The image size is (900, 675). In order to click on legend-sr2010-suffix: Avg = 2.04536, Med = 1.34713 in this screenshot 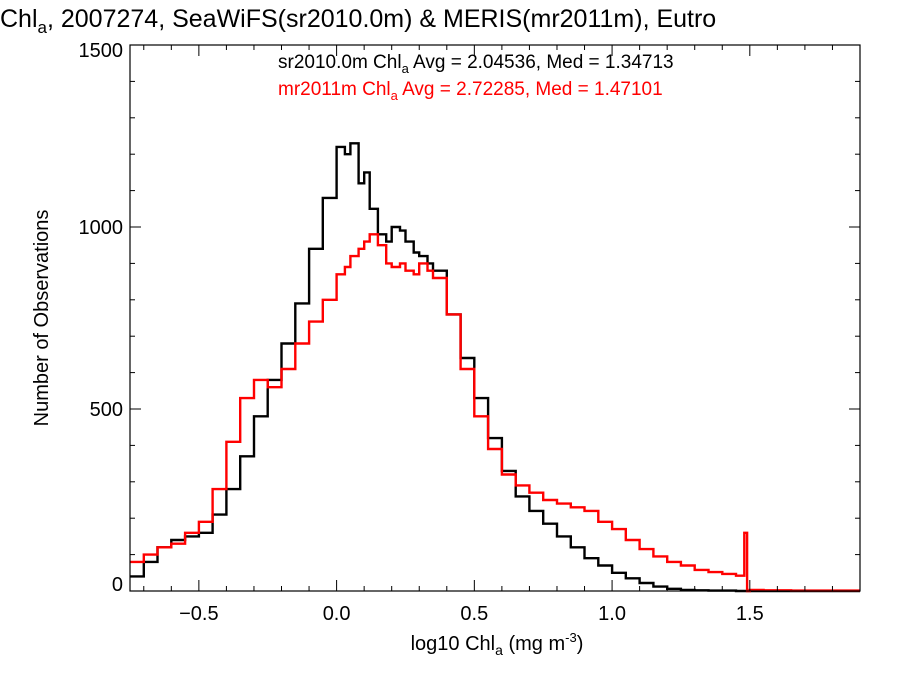, I will do `click(541, 62)`.